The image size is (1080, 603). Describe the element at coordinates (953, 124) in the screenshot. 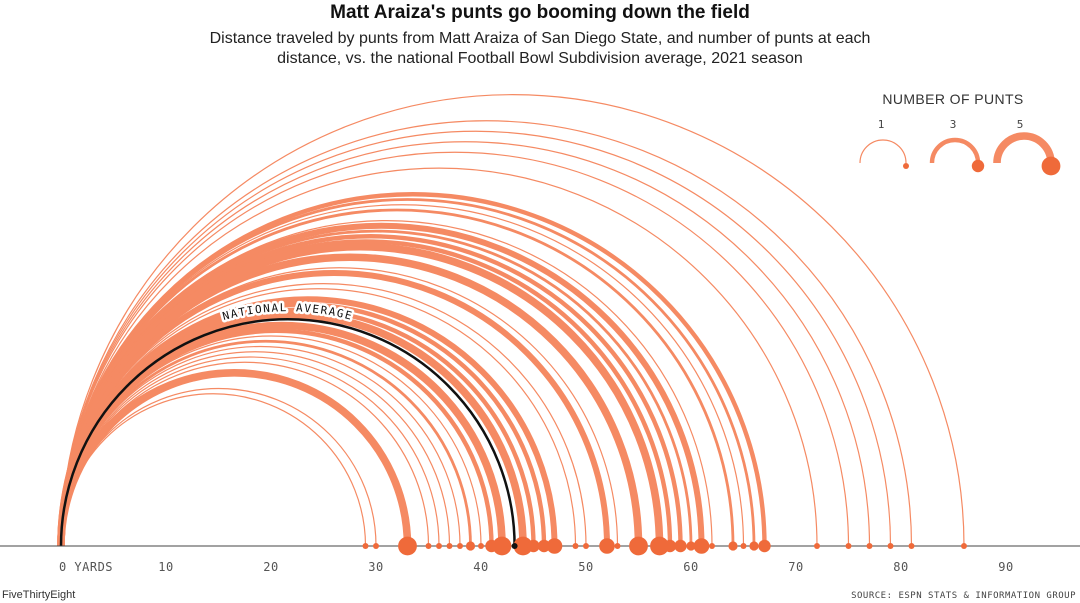

I see `legend-label-3: 3` at that location.